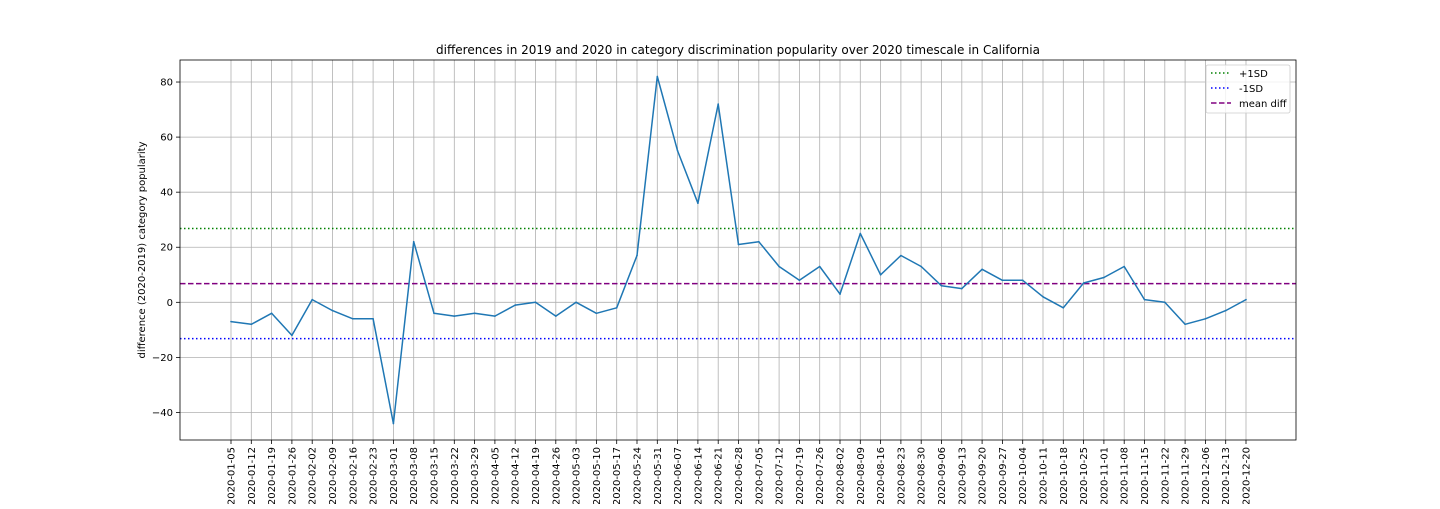 This screenshot has width=1440, height=509. What do you see at coordinates (901, 475) in the screenshot?
I see `x-tick-label: 2020-08-23` at bounding box center [901, 475].